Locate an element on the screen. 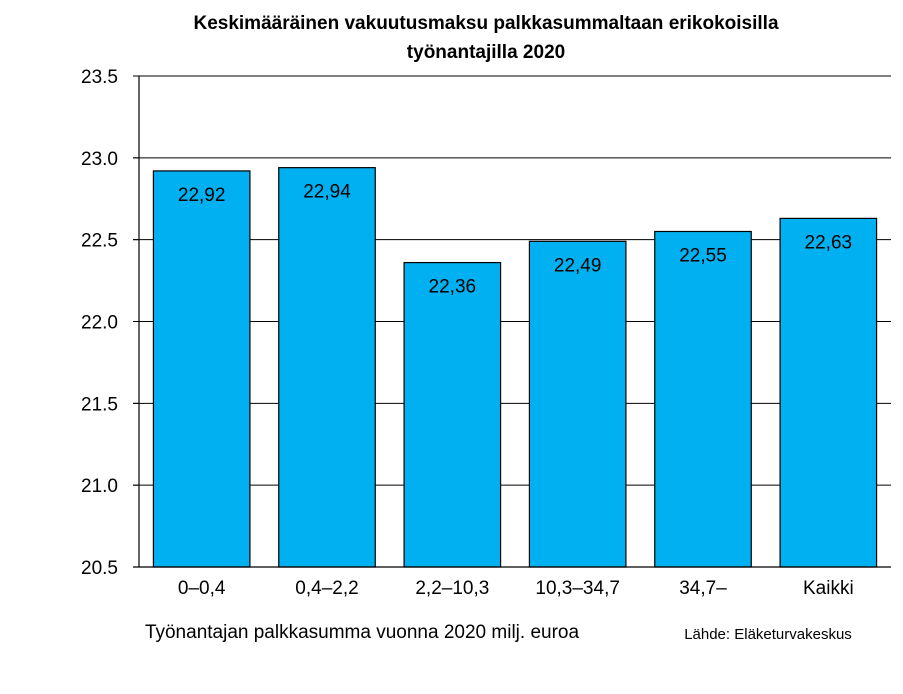 The width and height of the screenshot is (903, 694). x-tick-label: 34,7– is located at coordinates (703, 588).